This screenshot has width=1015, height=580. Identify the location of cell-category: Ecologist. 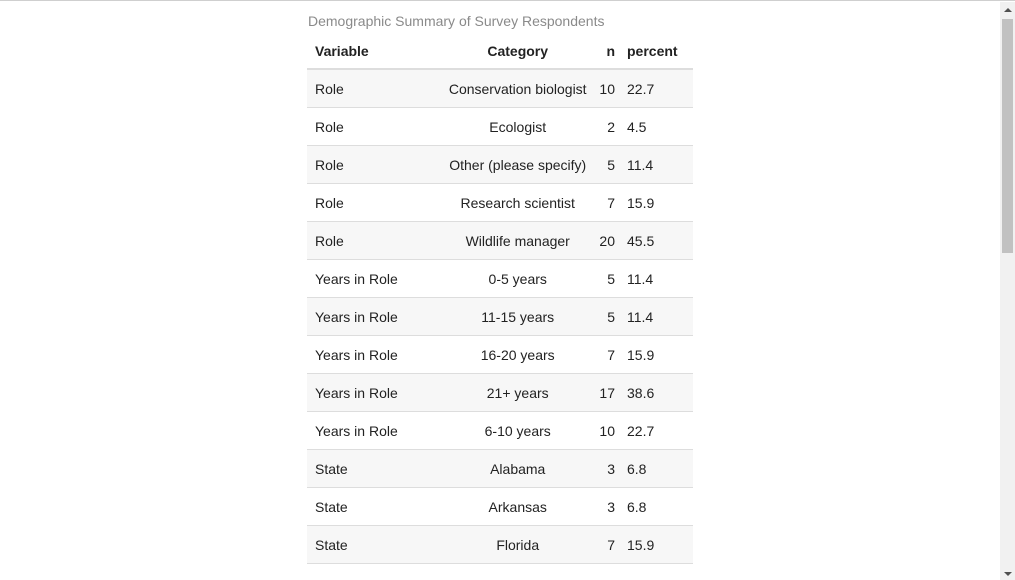
(518, 126).